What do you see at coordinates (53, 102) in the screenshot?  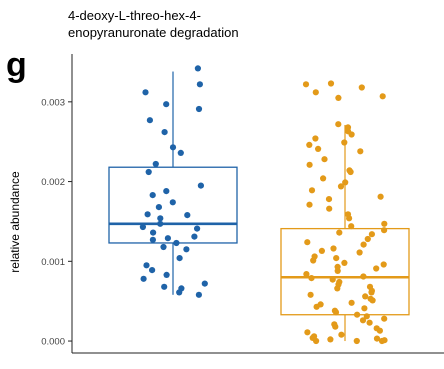 I see `y-tick-label: 0.003` at bounding box center [53, 102].